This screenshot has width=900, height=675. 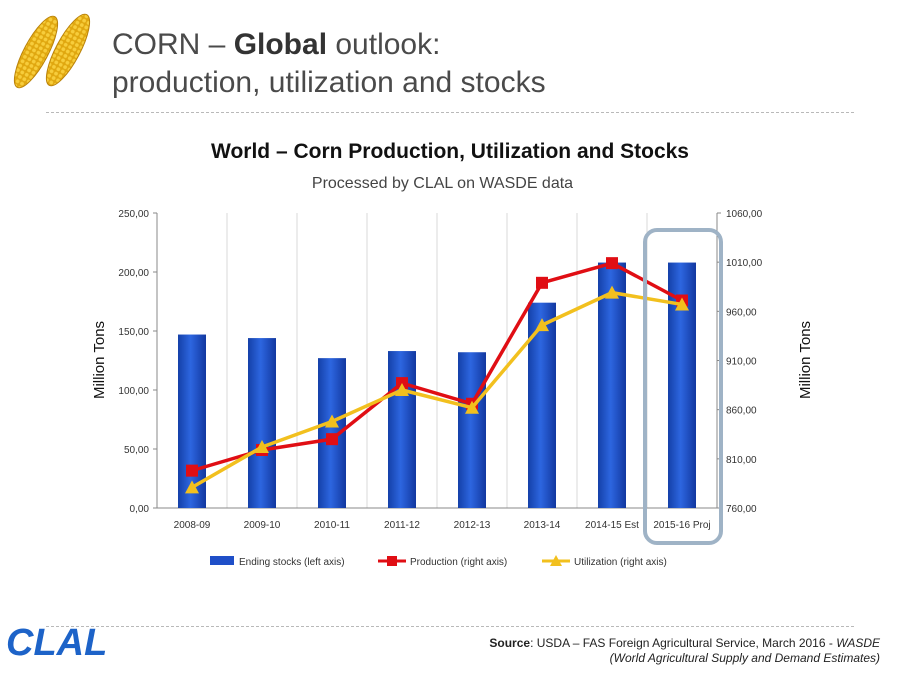 I want to click on left-tick-label: 150,00, so click(x=133, y=332).